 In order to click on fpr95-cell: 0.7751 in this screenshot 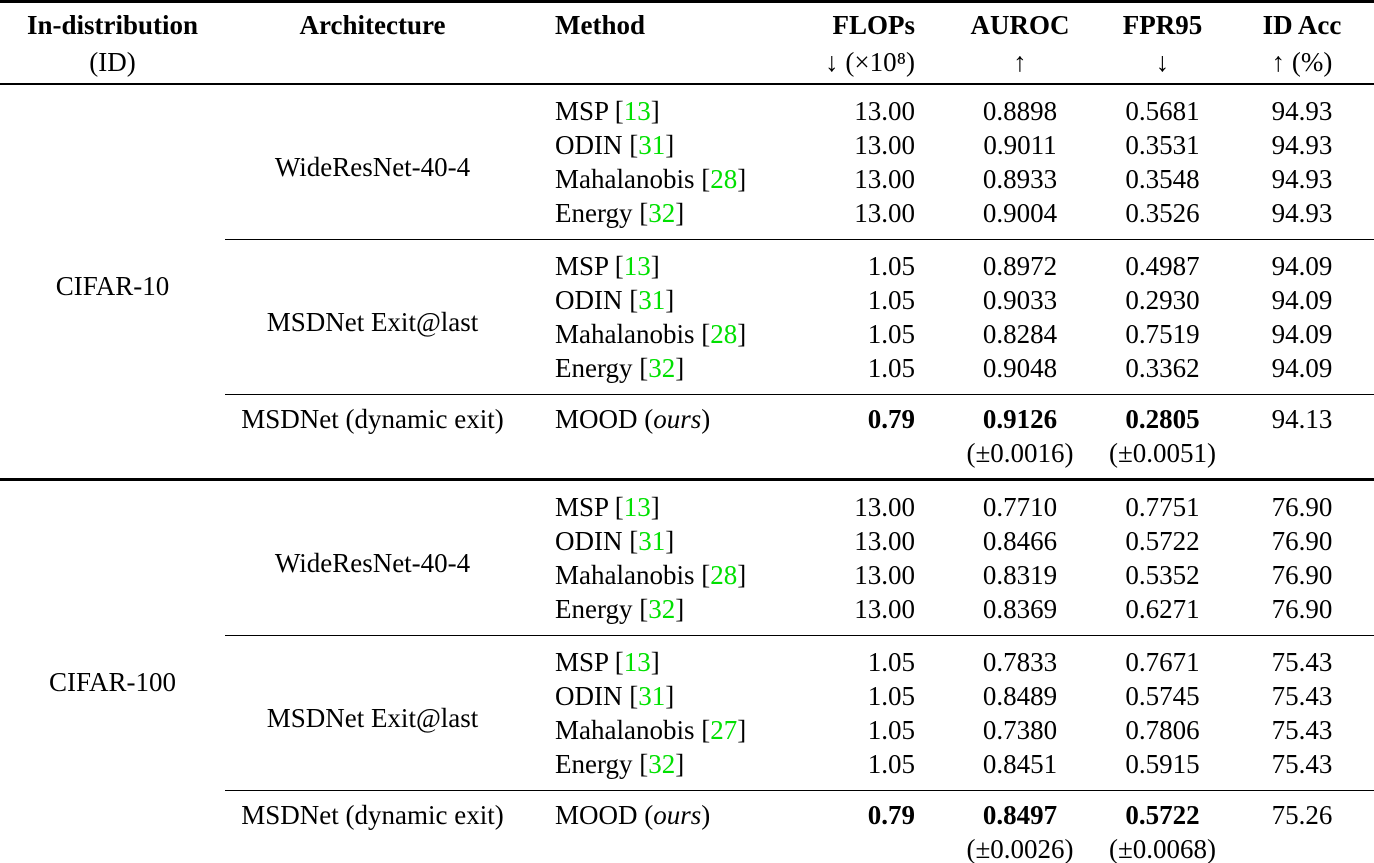, I will do `click(1162, 507)`.